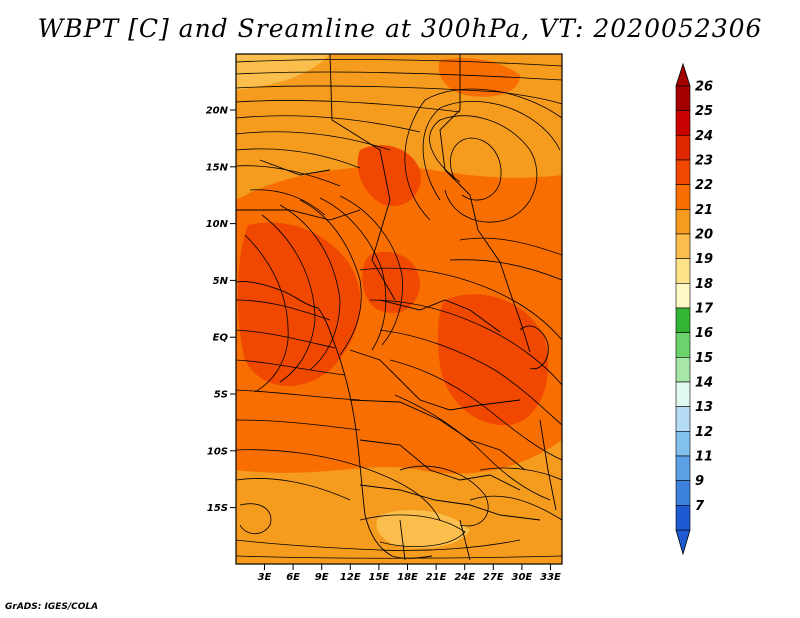 The height and width of the screenshot is (618, 800). What do you see at coordinates (699, 481) in the screenshot?
I see `colorbar-label: 9` at bounding box center [699, 481].